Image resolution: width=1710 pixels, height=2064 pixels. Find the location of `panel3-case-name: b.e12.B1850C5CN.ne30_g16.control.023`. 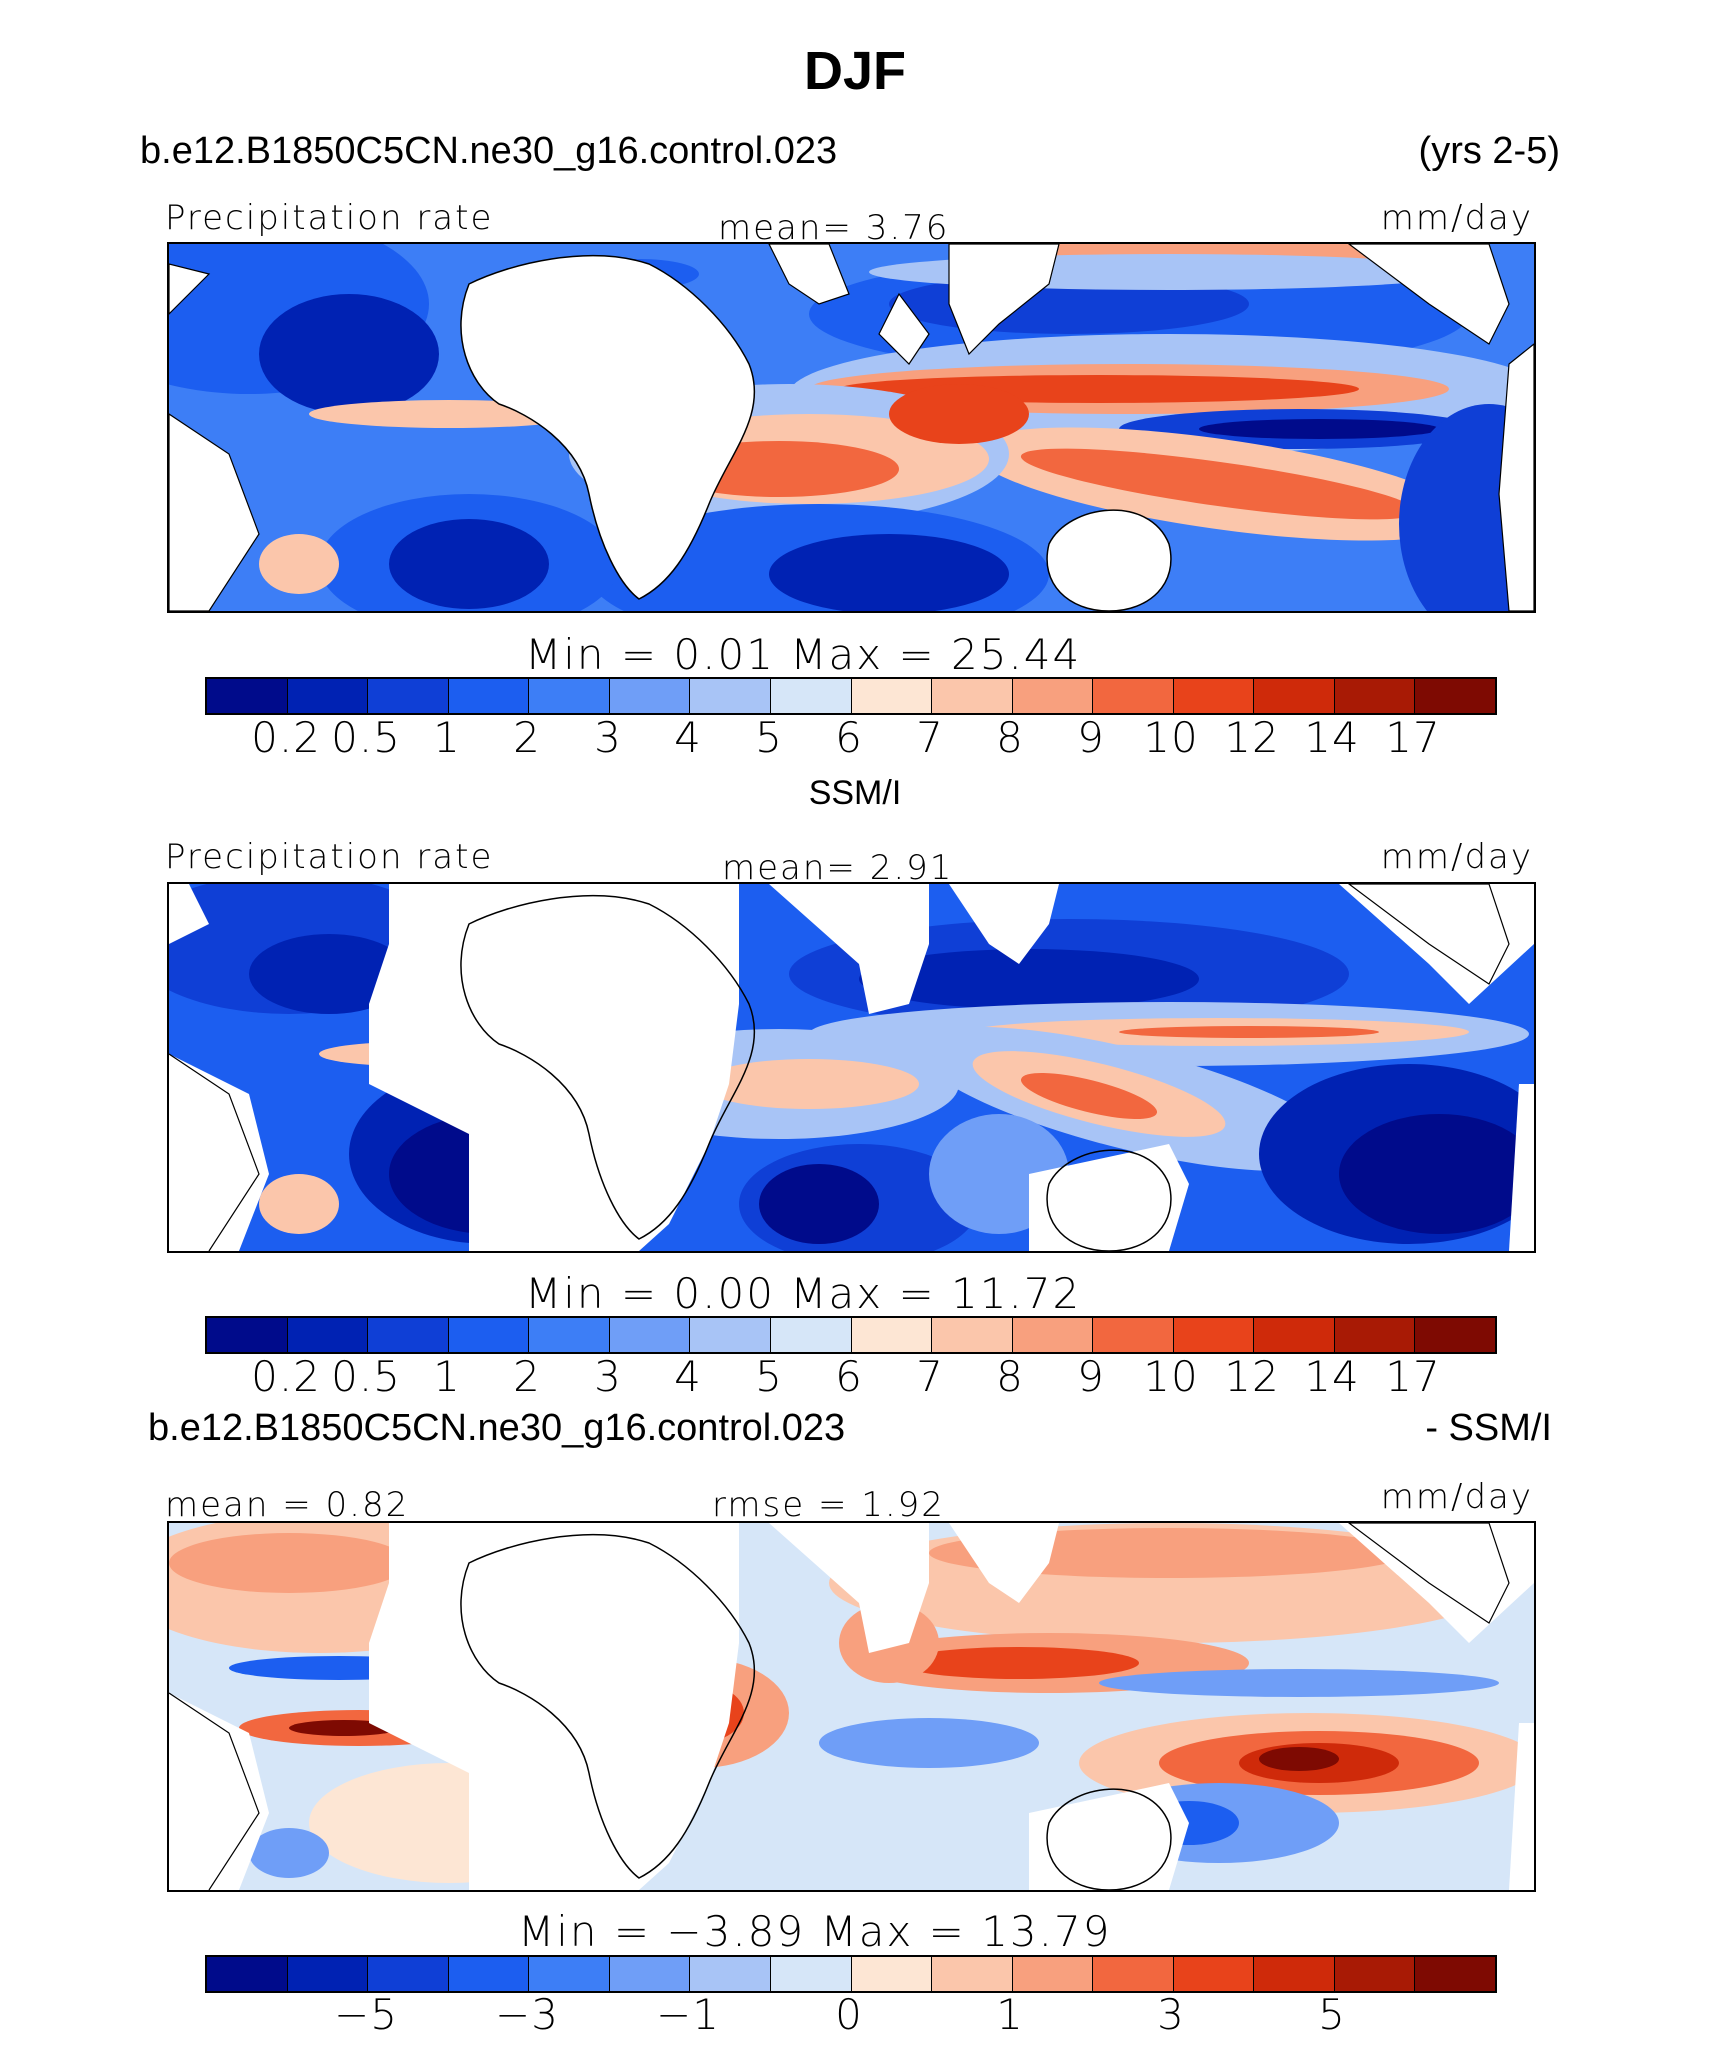

panel3-case-name: b.e12.B1850C5CN.ne30_g16.control.023 is located at coordinates (497, 1428).